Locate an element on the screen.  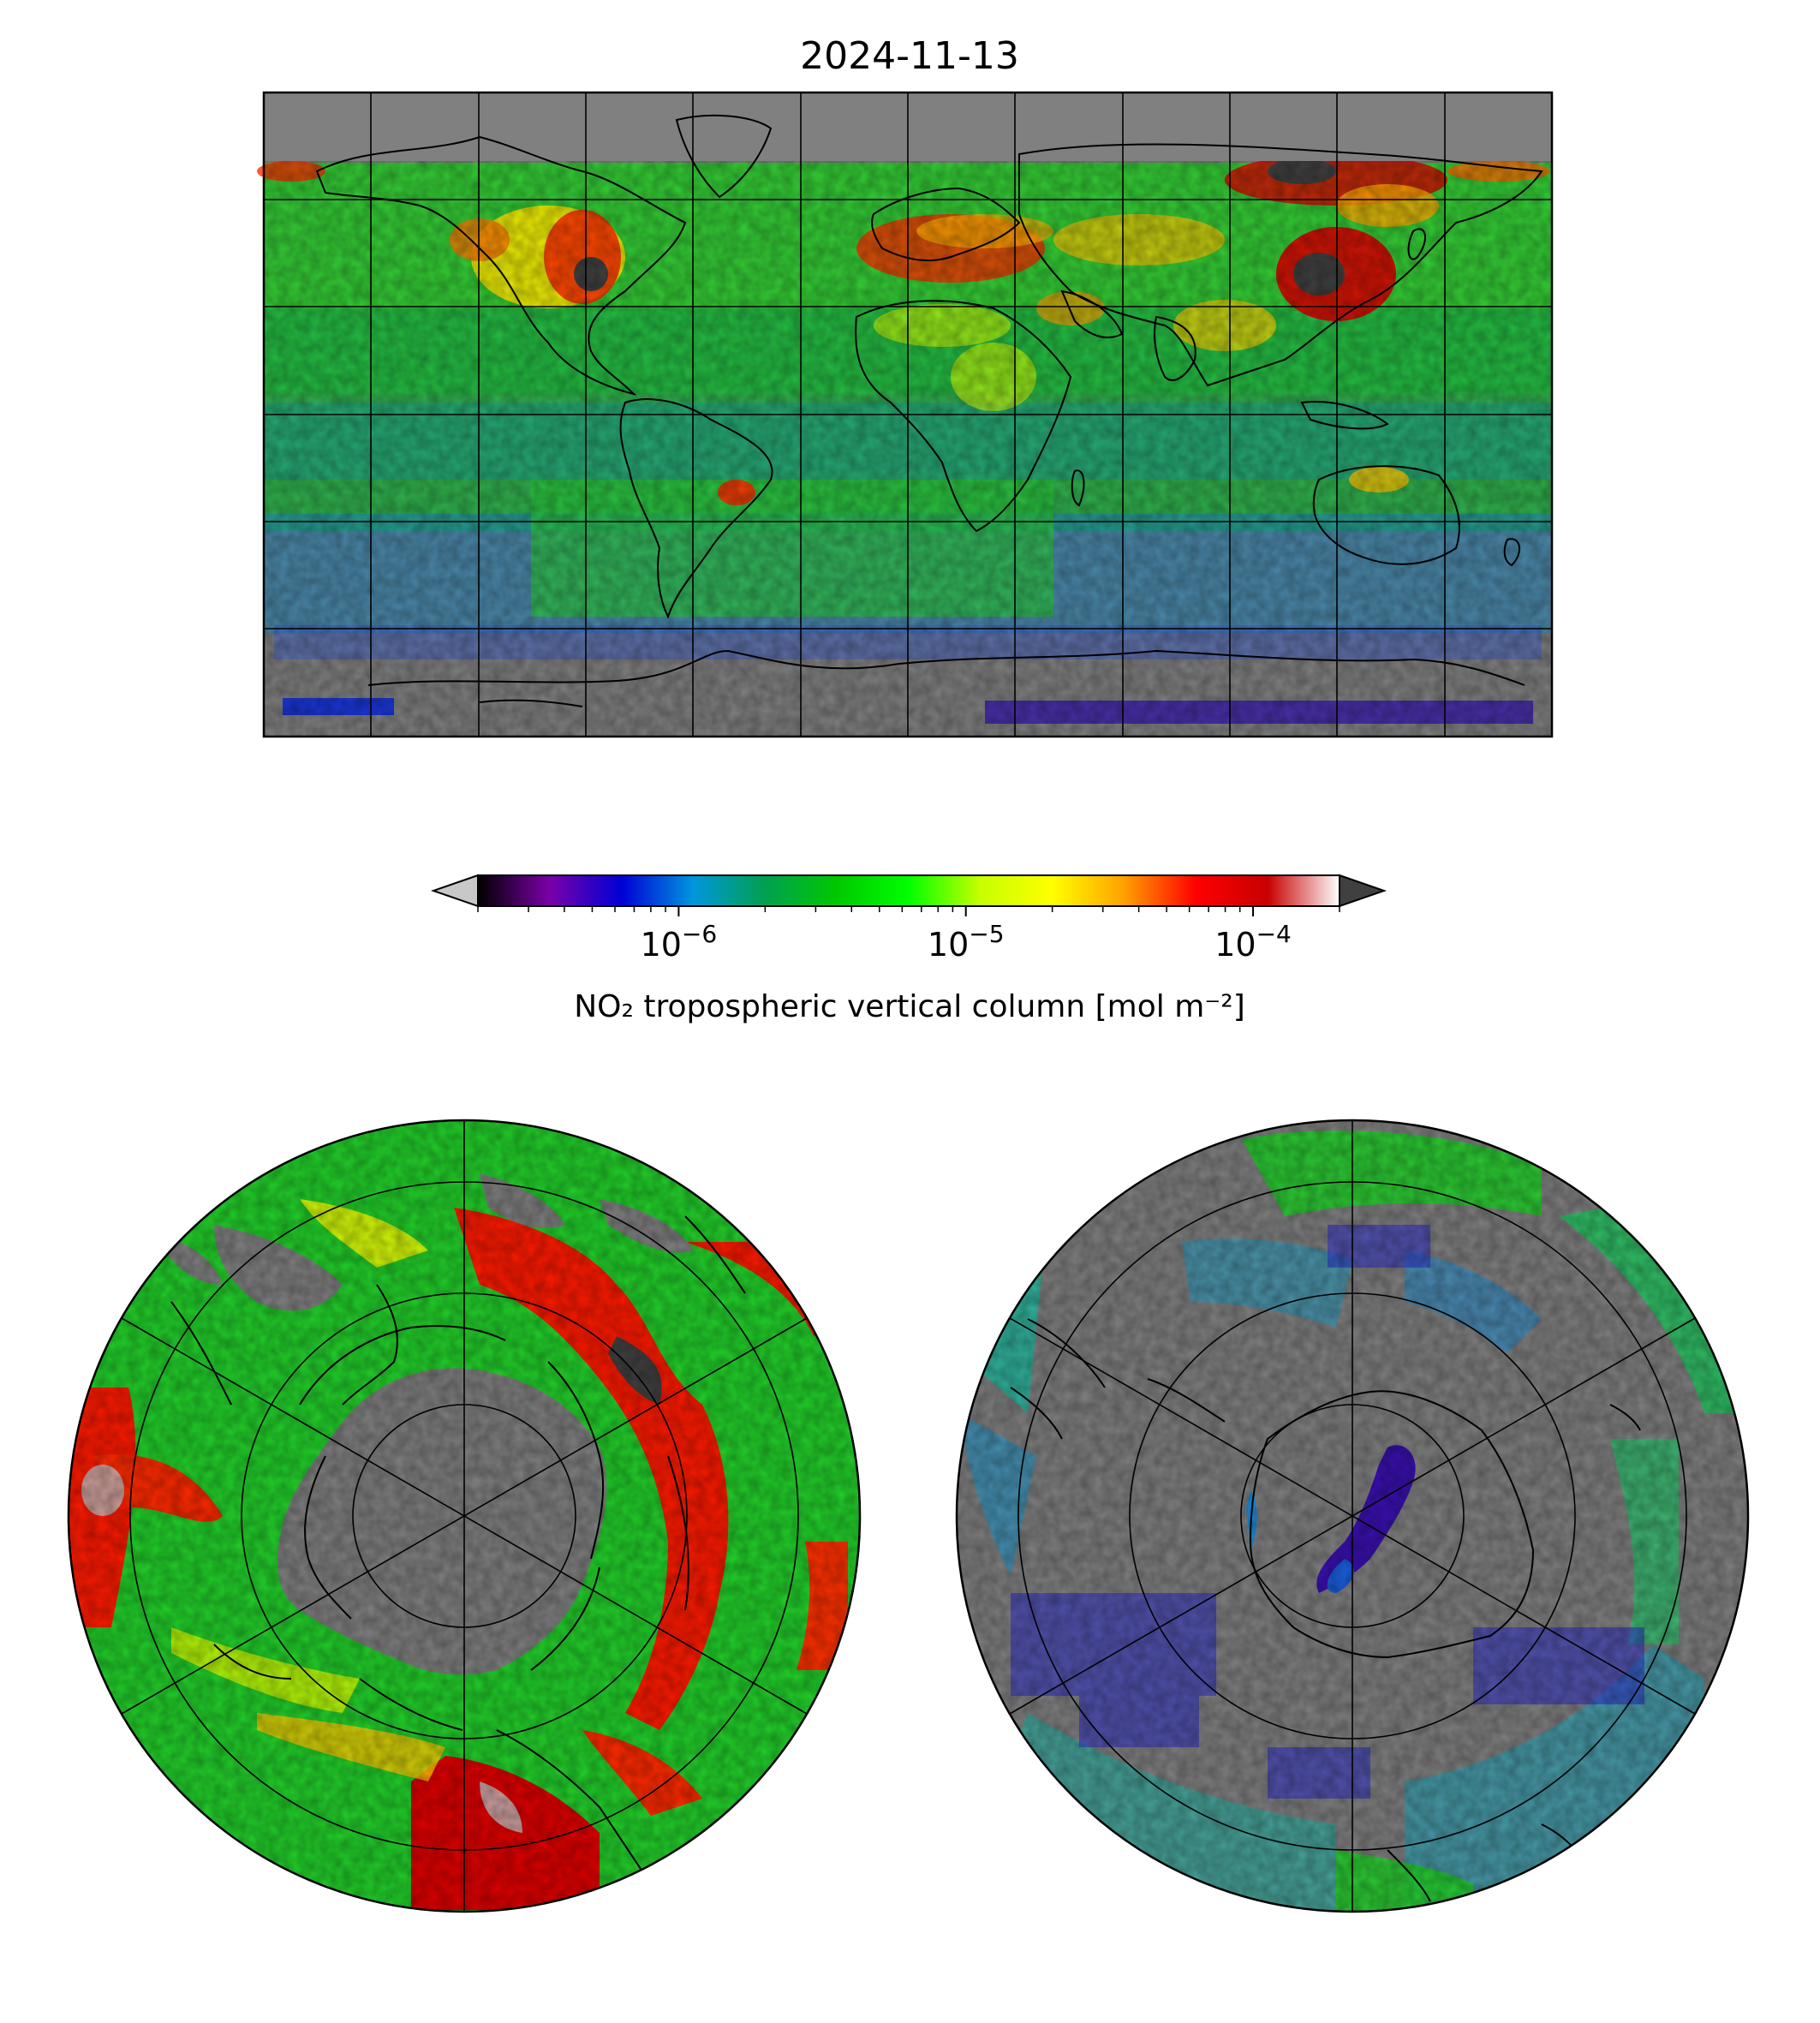
colorbar-tick-label: 10⁻⁴ is located at coordinates (1253, 942).